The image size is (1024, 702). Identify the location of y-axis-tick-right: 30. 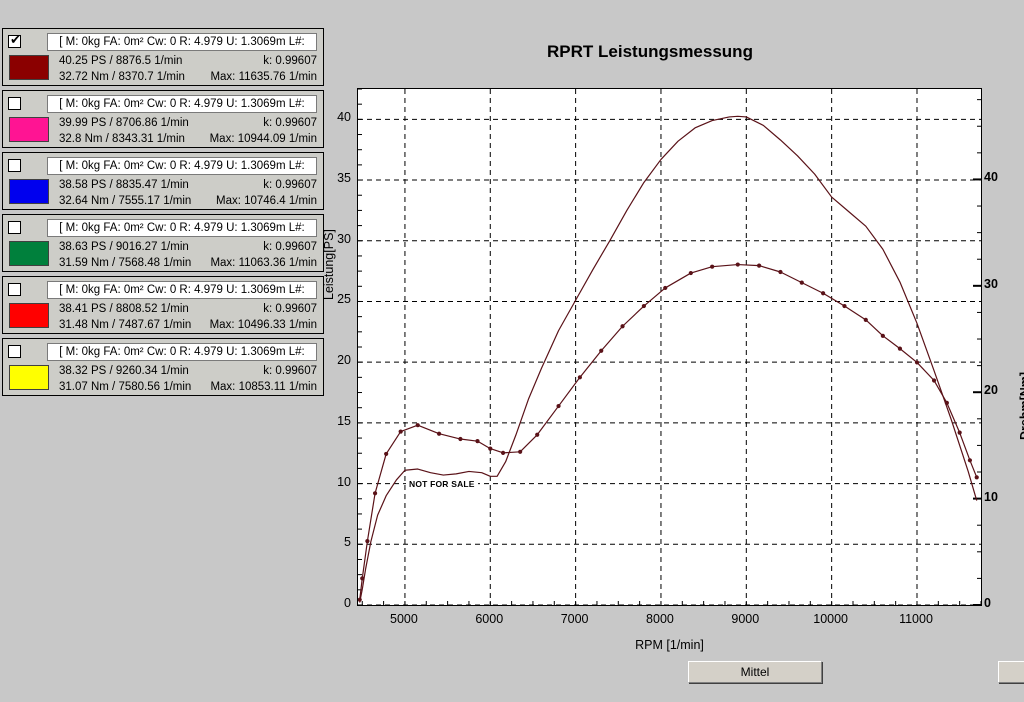
(991, 283).